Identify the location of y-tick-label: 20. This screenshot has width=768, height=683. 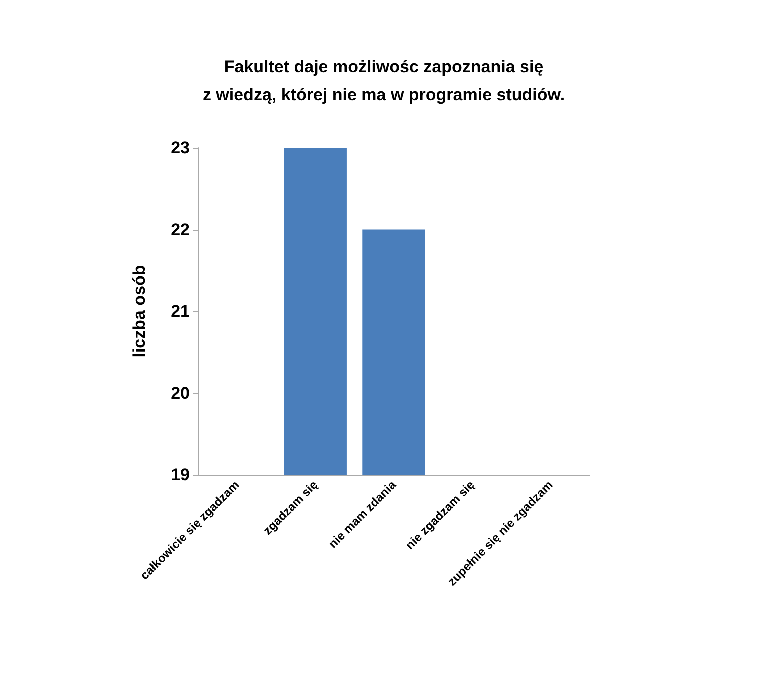
(180, 393).